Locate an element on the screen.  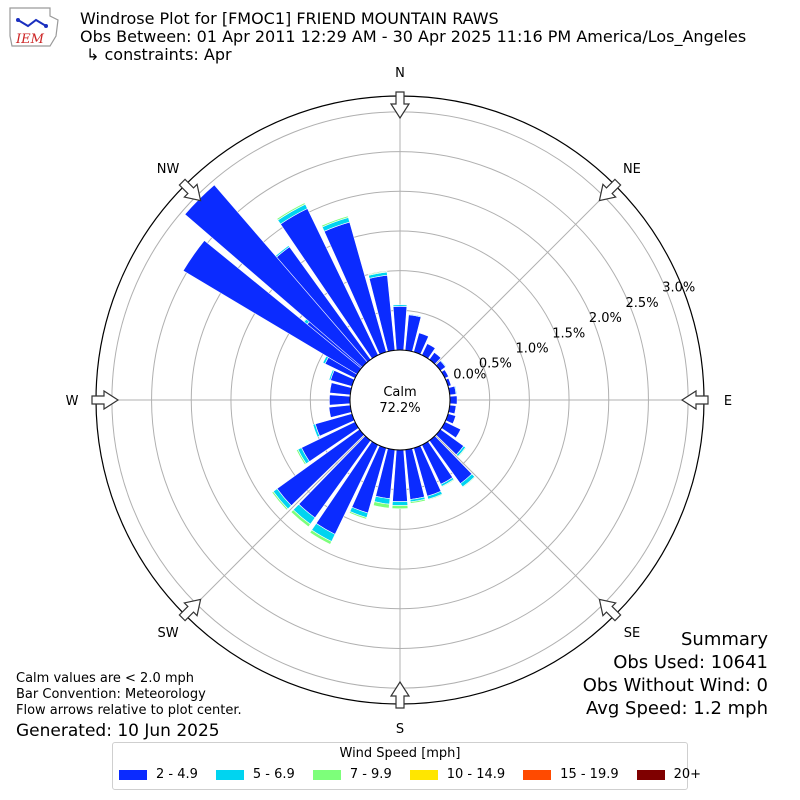
direction-label: E is located at coordinates (728, 401).